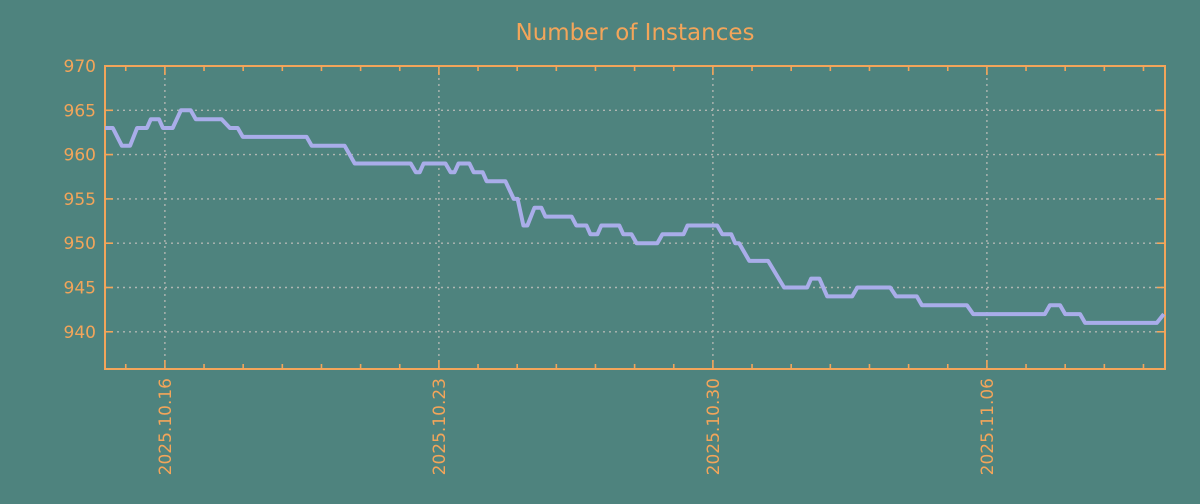  I want to click on y-tick-label-945: 945, so click(80, 288).